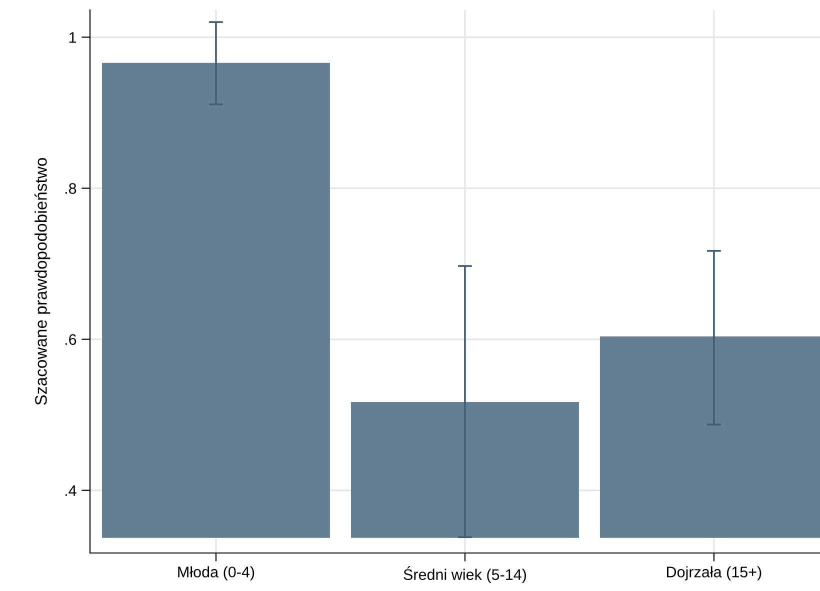 The image size is (820, 591). Describe the element at coordinates (70, 490) in the screenshot. I see `y-tick-label: .4` at that location.